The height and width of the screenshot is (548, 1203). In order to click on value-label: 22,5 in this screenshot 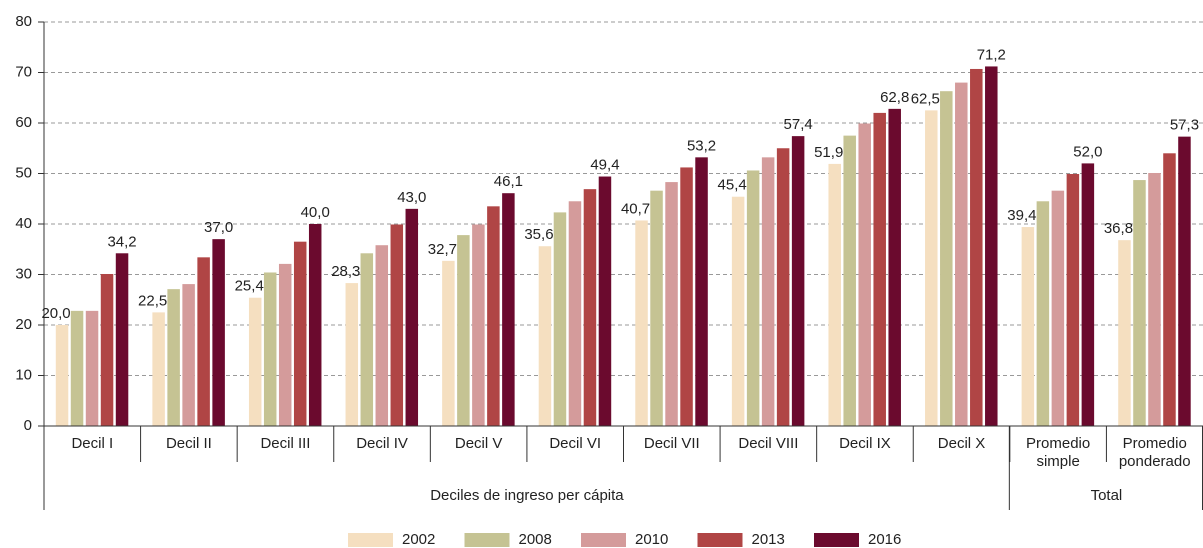, I will do `click(152, 300)`.